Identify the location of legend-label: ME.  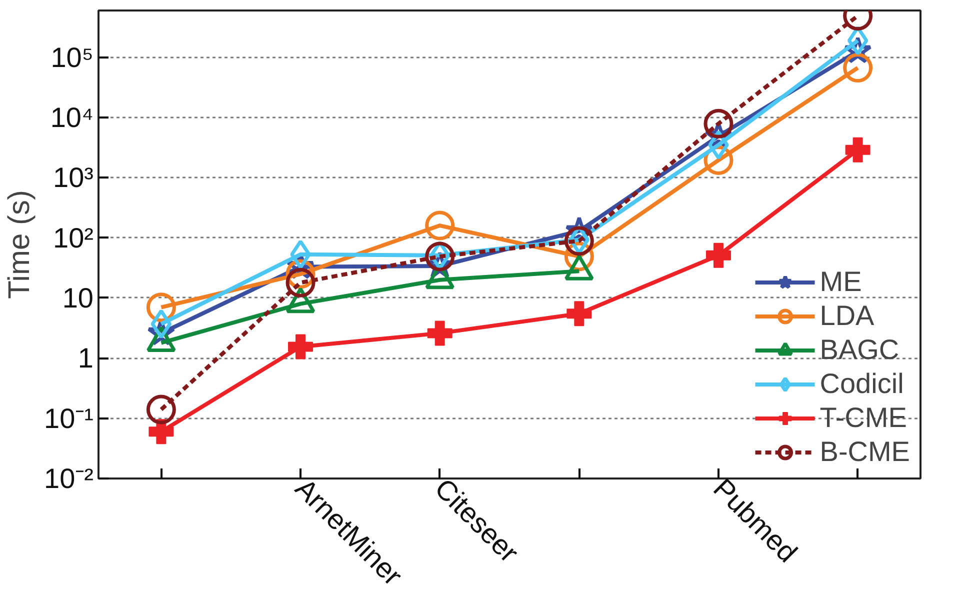
(841, 282).